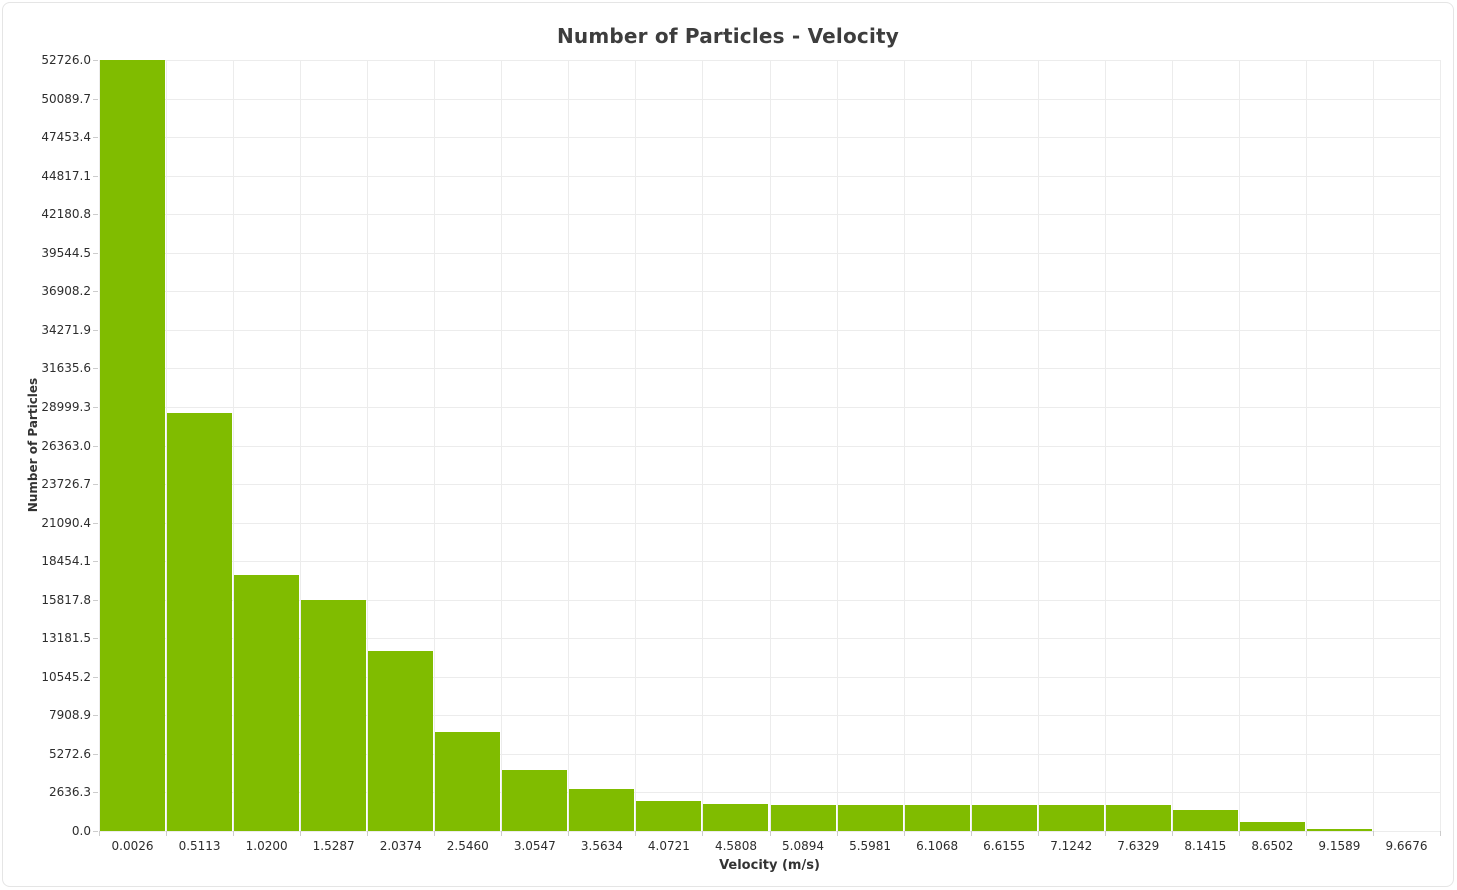 The width and height of the screenshot is (1457, 890). I want to click on y-tick-label: 47453.4, so click(66, 137).